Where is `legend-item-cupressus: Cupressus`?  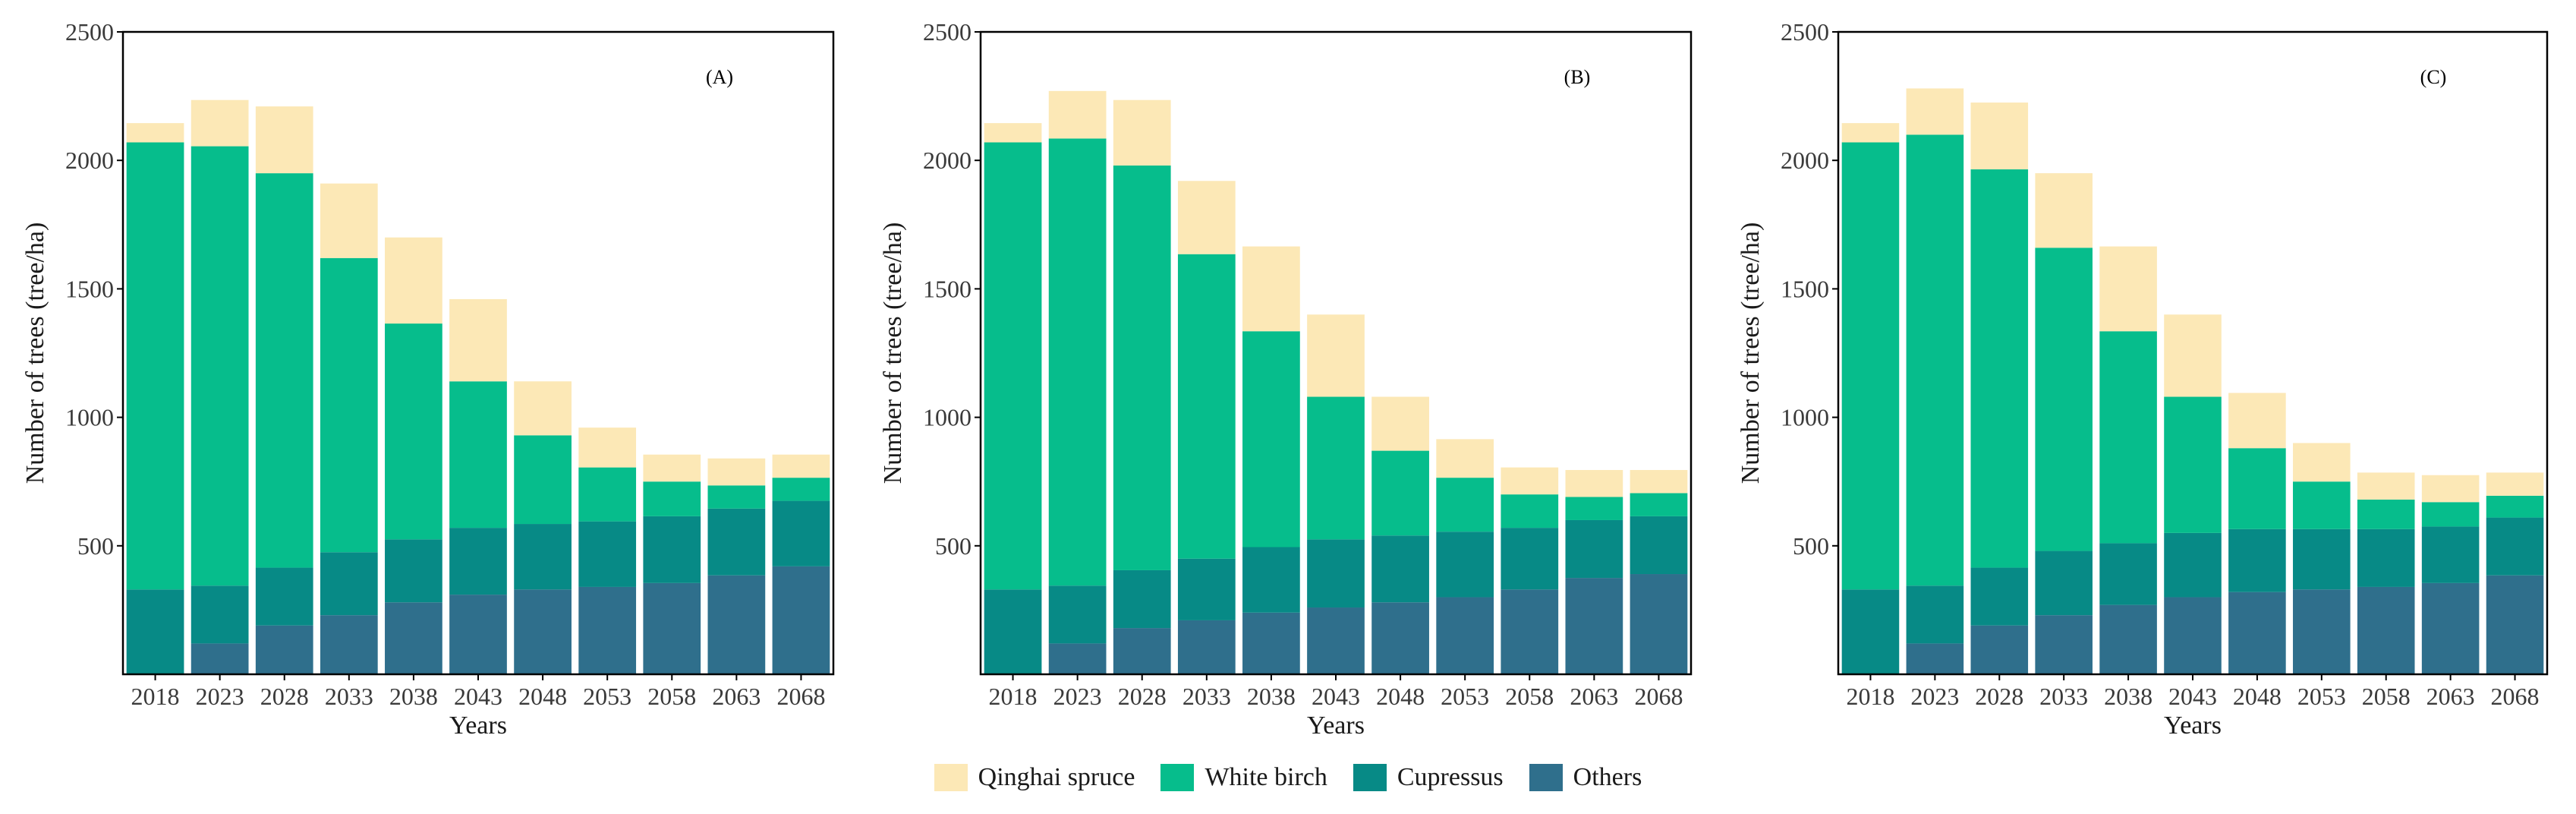 legend-item-cupressus: Cupressus is located at coordinates (1428, 778).